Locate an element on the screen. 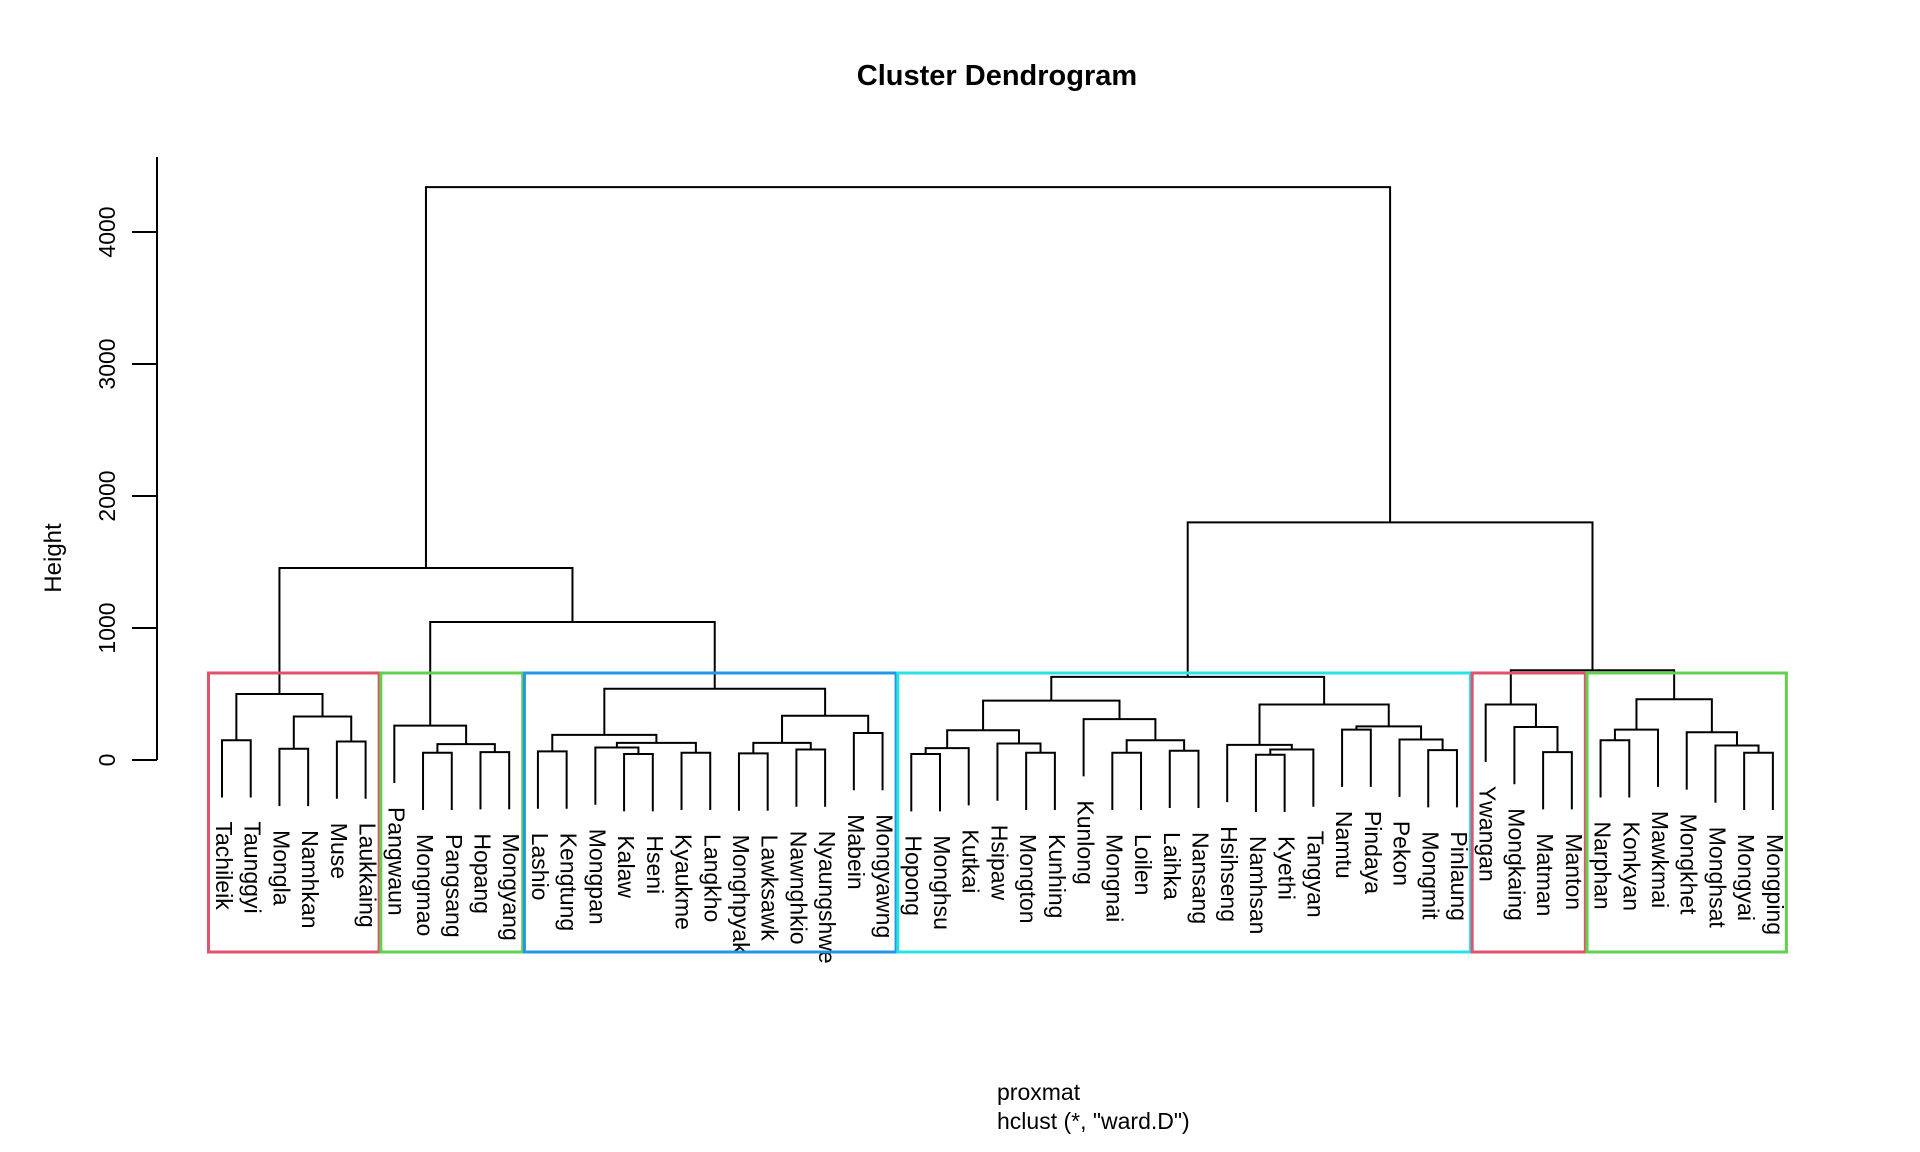  y-axis-tick-label: 3000 is located at coordinates (107, 363).